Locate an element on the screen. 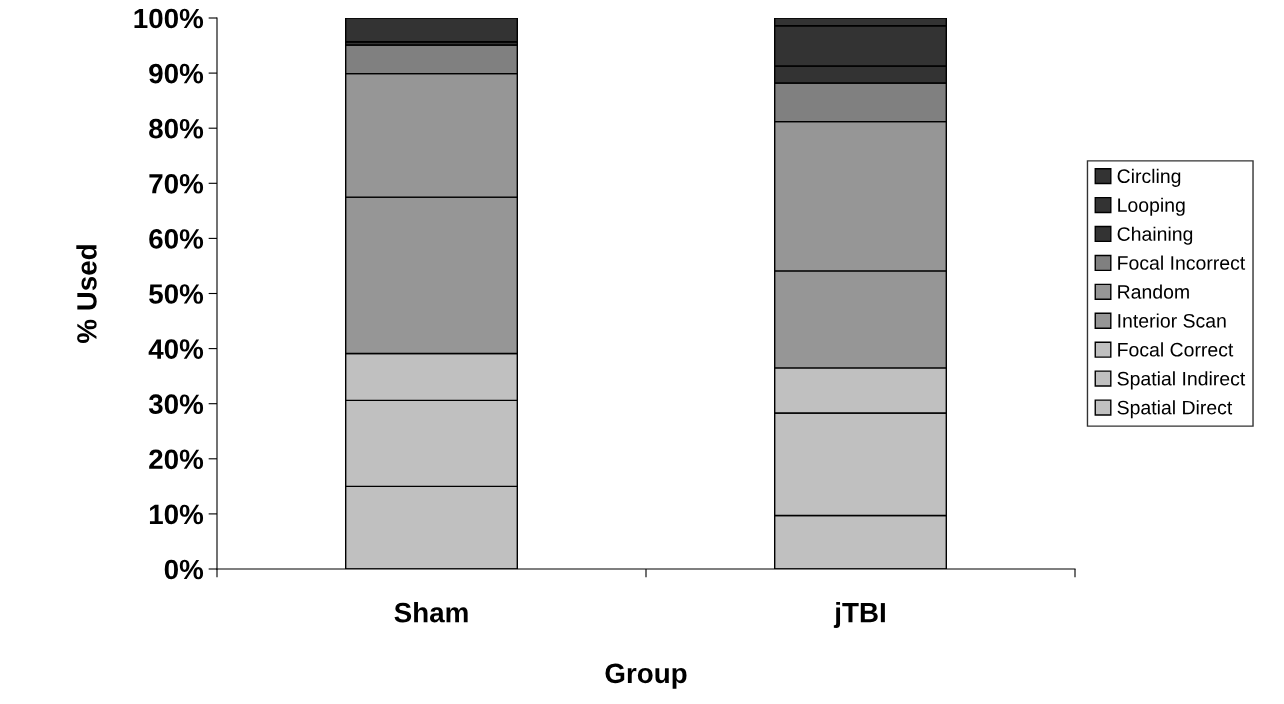 This screenshot has height=704, width=1284. y-tick-label: 30% is located at coordinates (176, 404).